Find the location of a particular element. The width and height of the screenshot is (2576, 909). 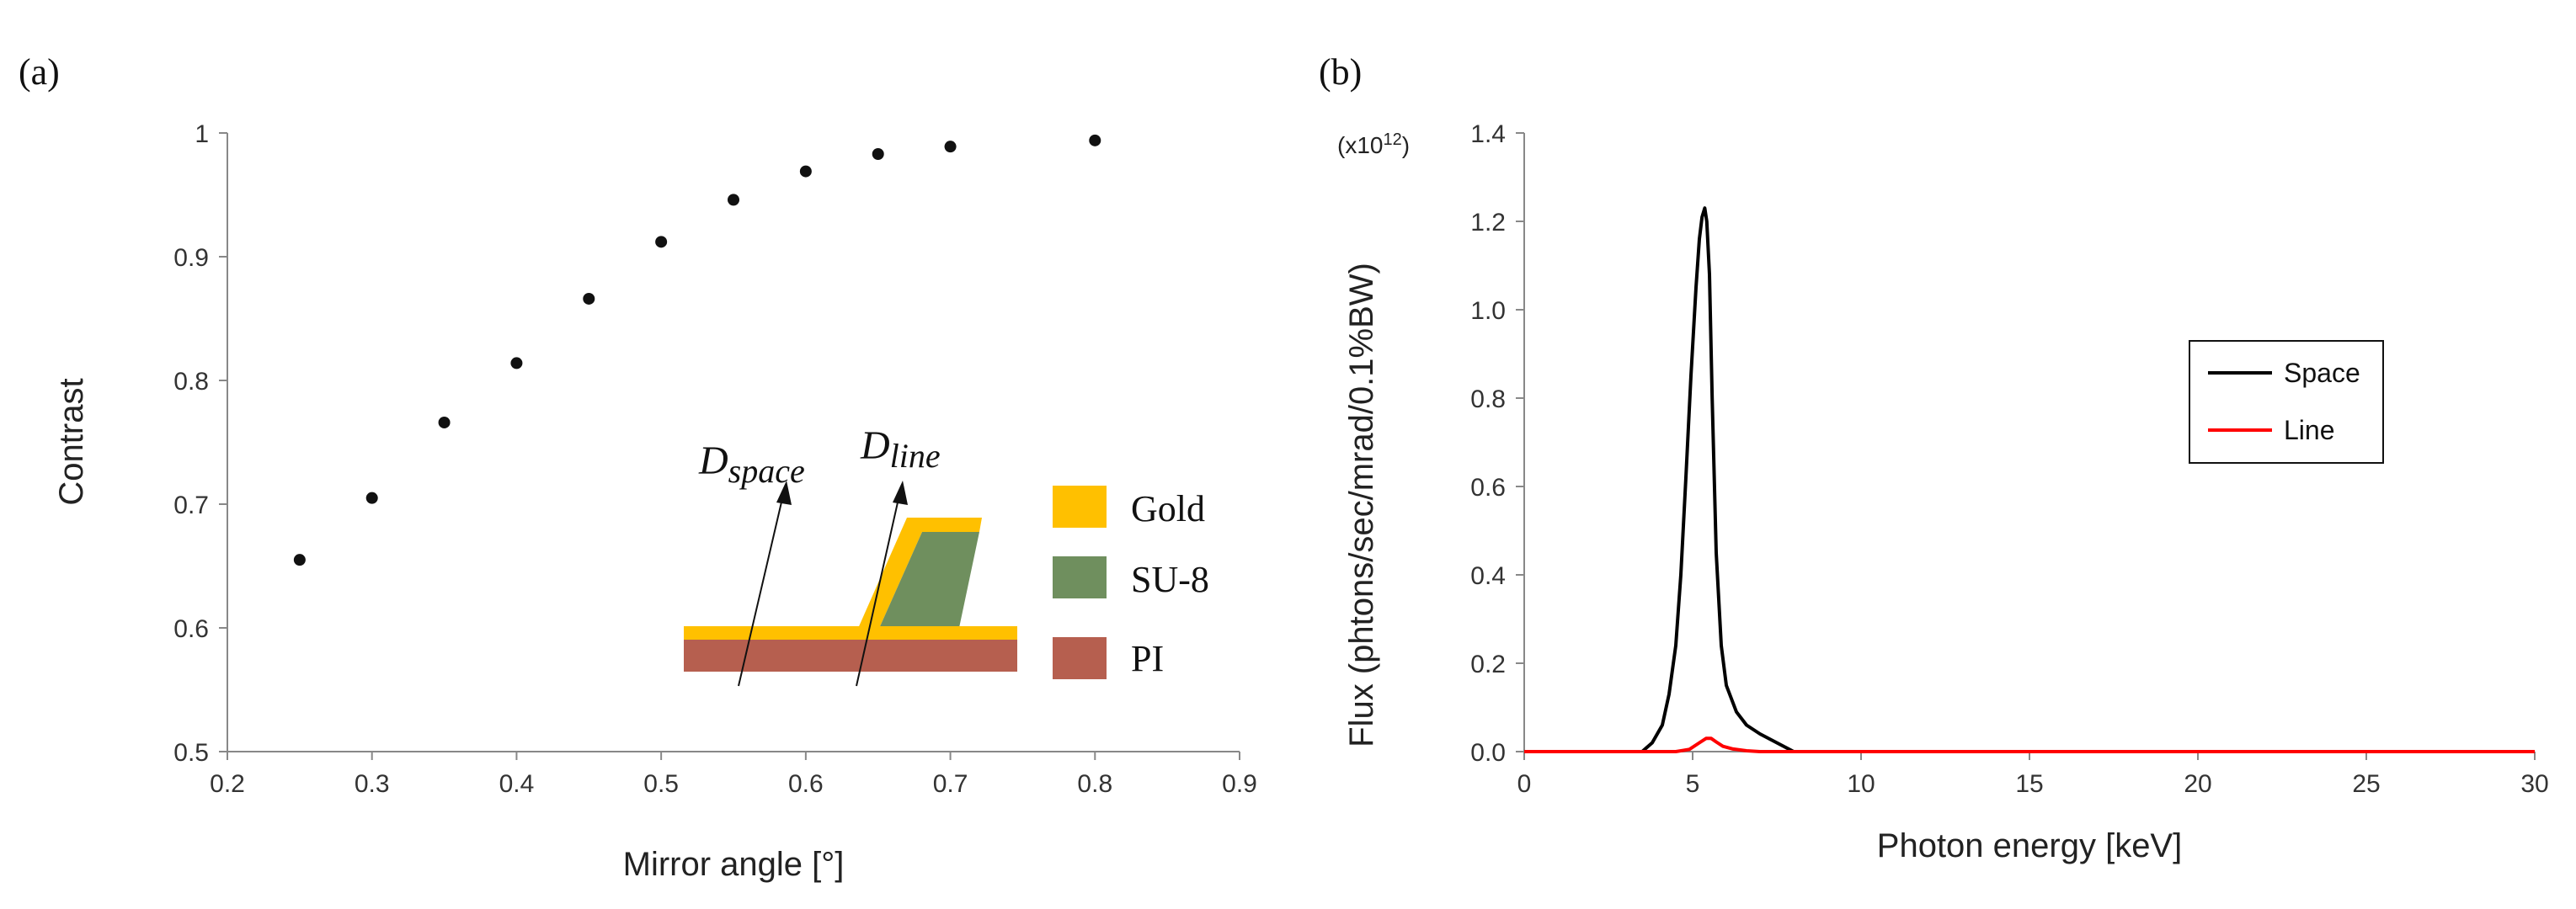

legend-swatch-su8 is located at coordinates (1080, 577).